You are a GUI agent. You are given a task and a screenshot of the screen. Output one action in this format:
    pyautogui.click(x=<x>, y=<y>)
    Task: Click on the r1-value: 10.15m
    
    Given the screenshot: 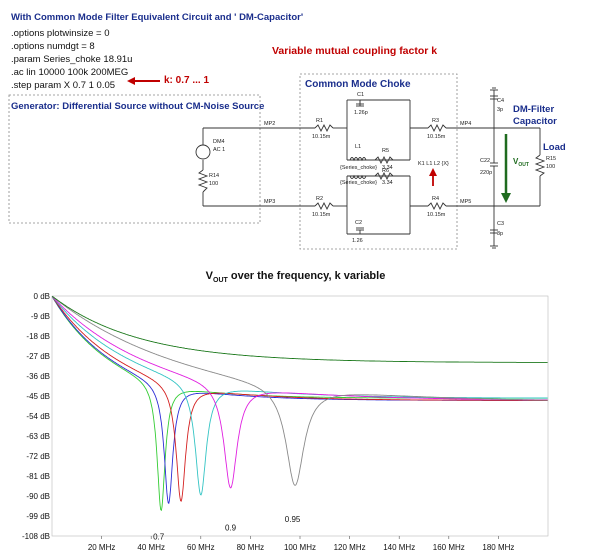 What is the action you would take?
    pyautogui.click(x=321, y=137)
    